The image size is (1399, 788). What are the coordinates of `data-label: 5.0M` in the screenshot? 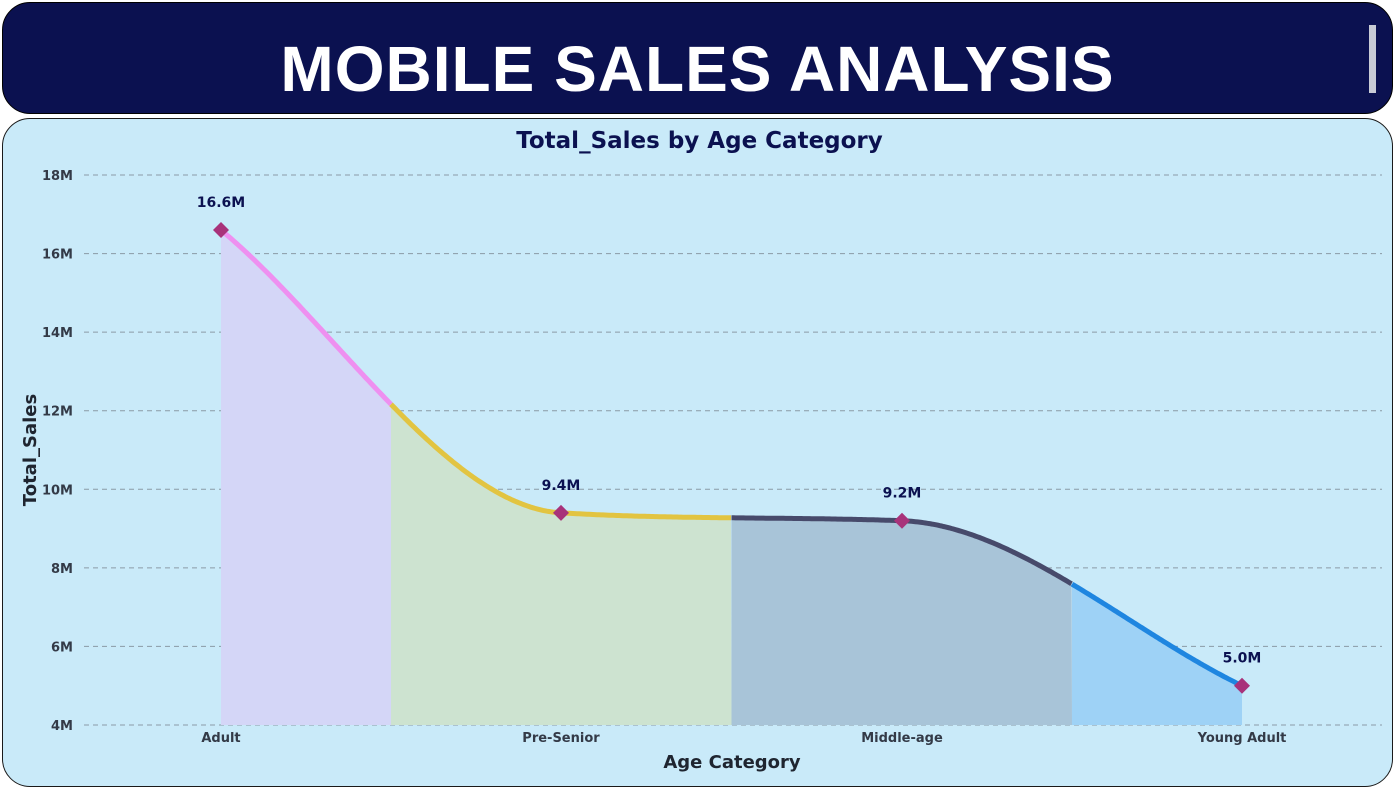 It's located at (1242, 659).